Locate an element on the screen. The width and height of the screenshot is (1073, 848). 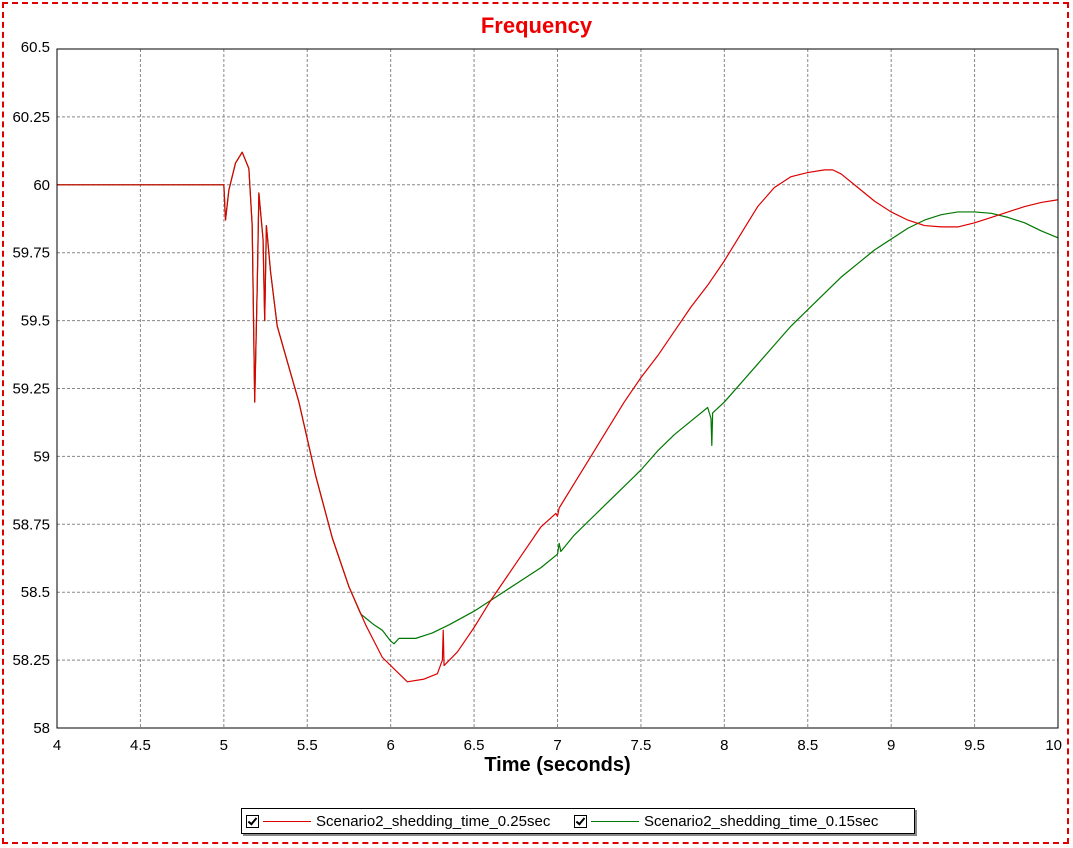
y-tick-label: 58.25 is located at coordinates (31, 660).